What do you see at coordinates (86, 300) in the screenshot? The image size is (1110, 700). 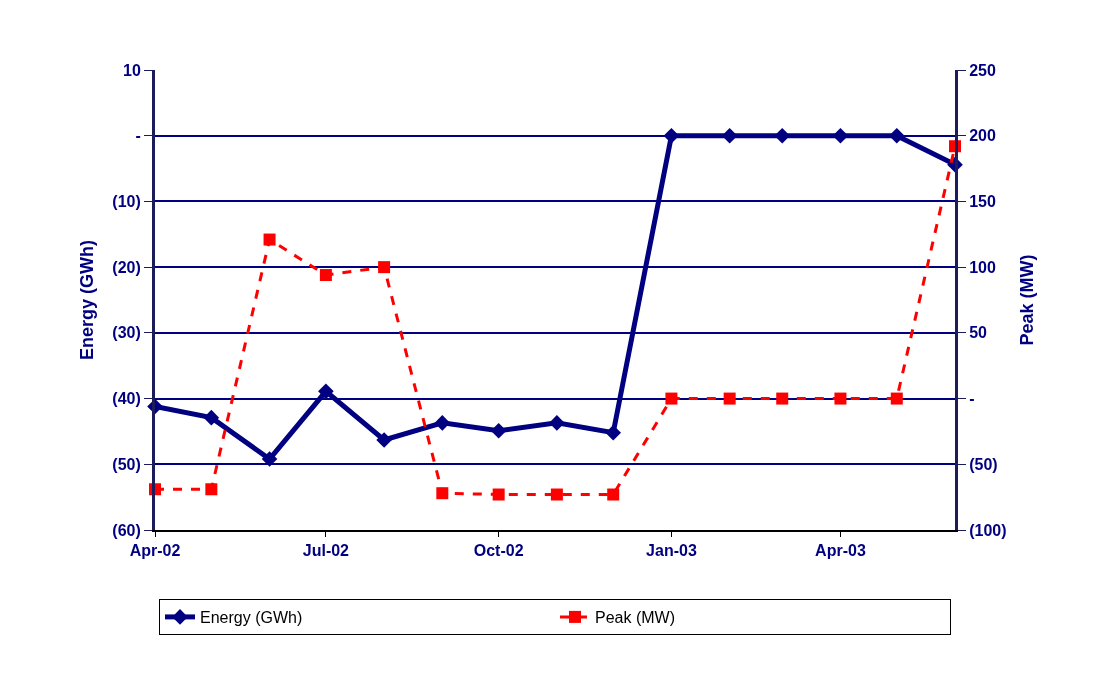 I see `y-axis-title: Energy (GWh)` at bounding box center [86, 300].